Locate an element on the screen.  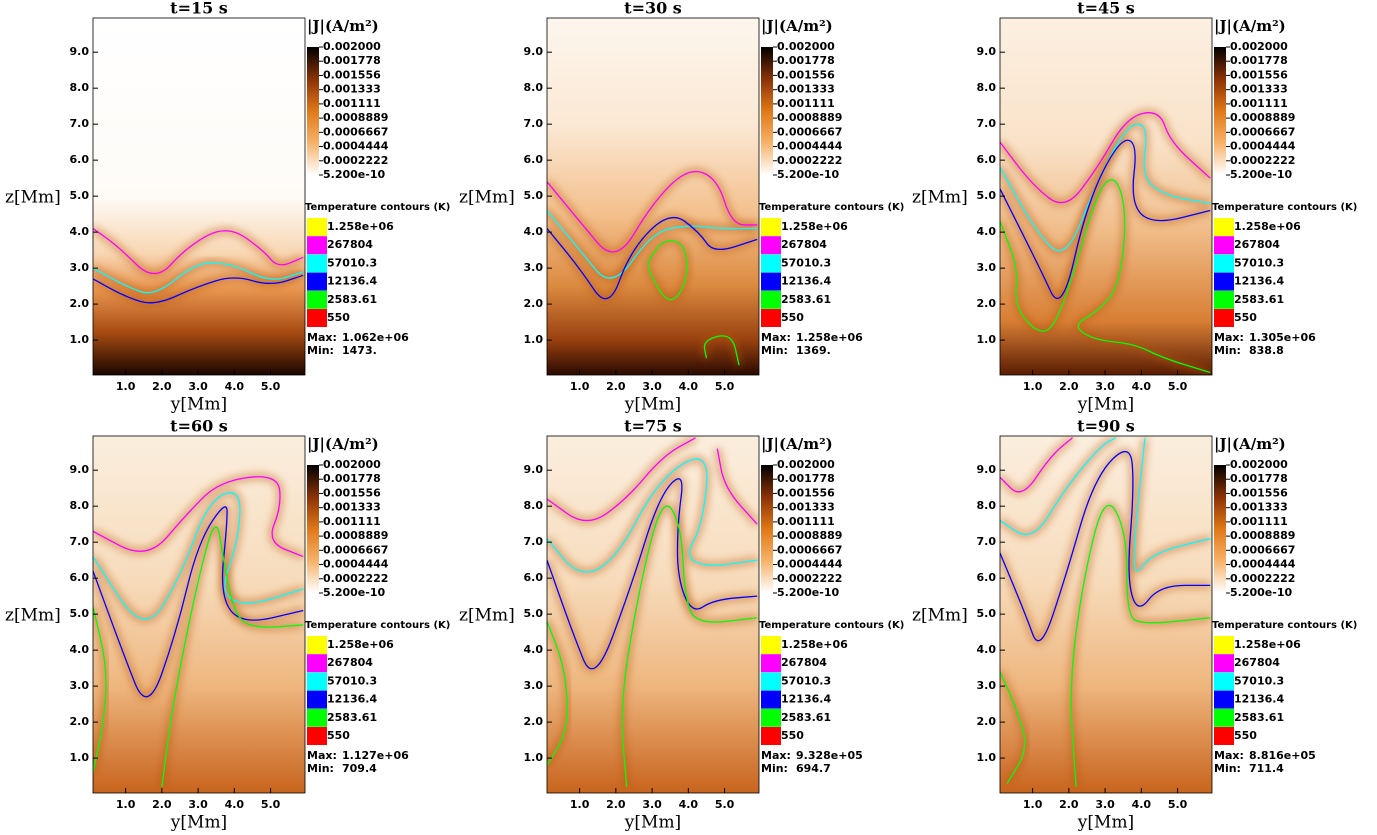
max-value: 1.127e+06 is located at coordinates (375, 755).